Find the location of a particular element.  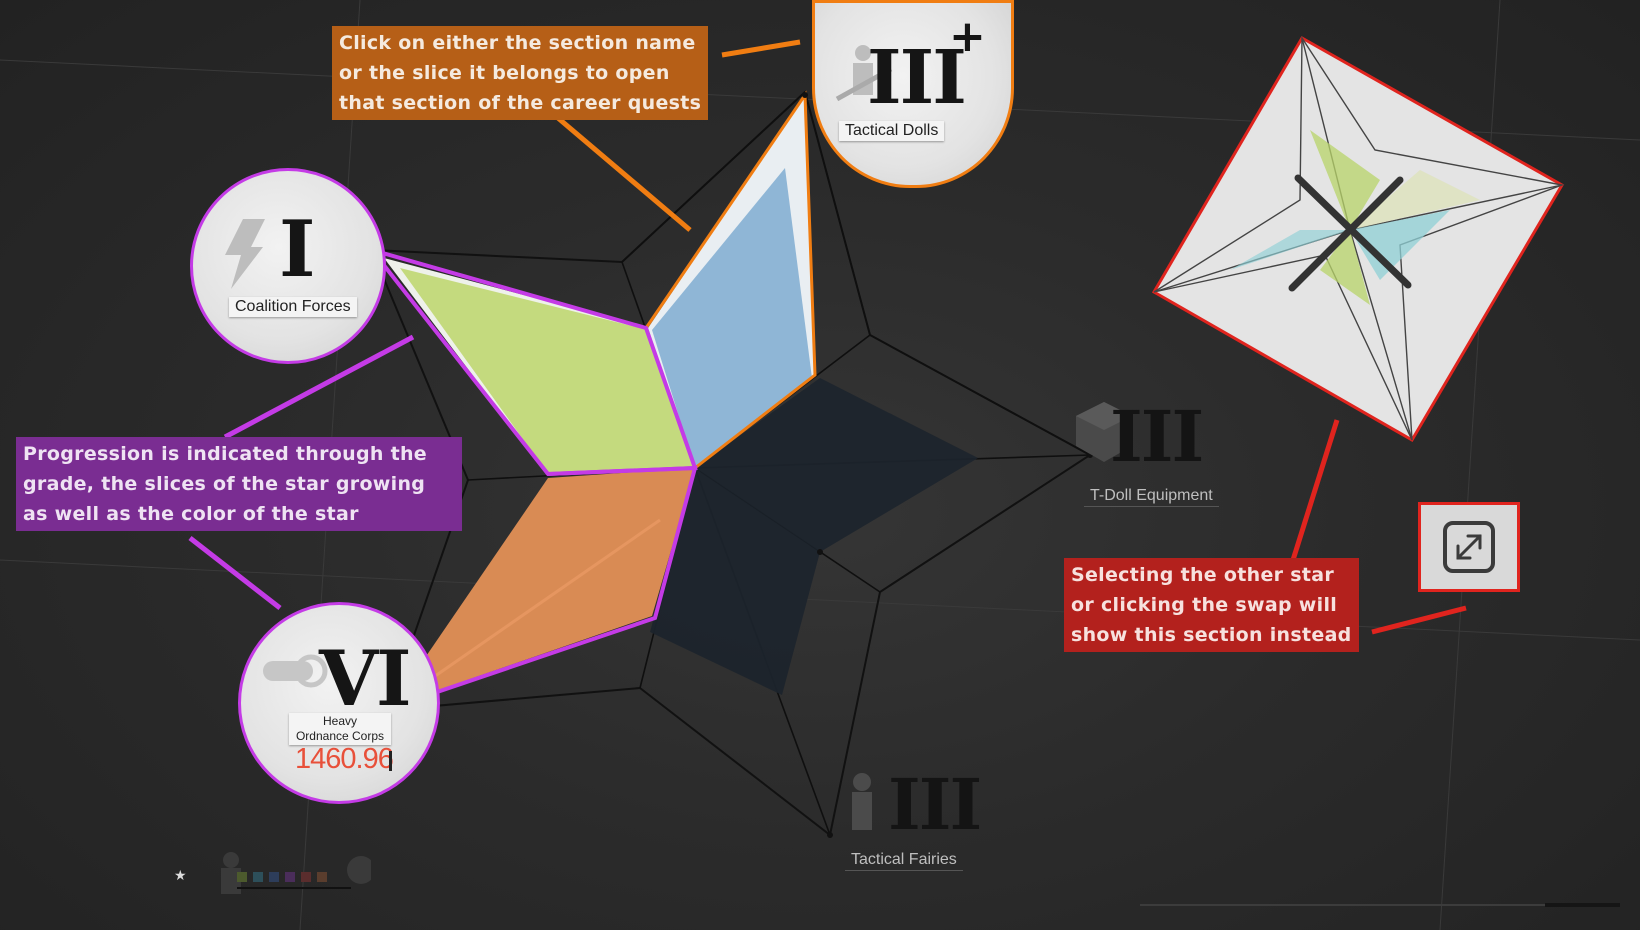

slice-heavy-ordnance is located at coordinates (543, 587).